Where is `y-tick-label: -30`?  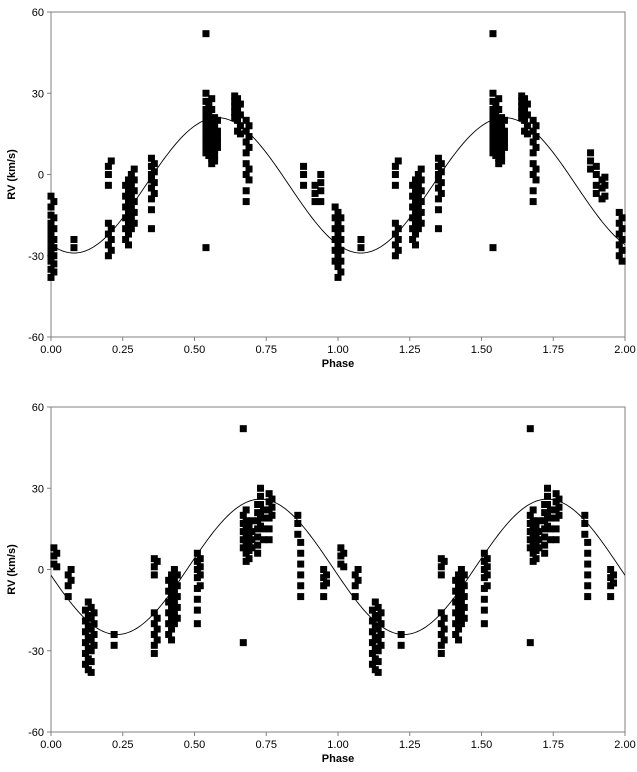 y-tick-label: -30 is located at coordinates (36, 257).